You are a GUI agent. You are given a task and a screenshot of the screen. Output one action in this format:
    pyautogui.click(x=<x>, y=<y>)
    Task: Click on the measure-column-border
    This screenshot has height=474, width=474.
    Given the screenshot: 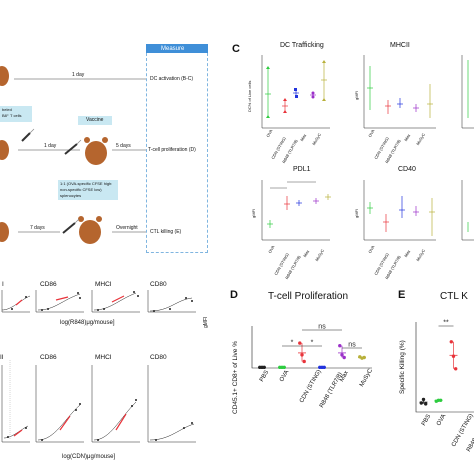 What is the action you would take?
    pyautogui.click(x=177, y=153)
    